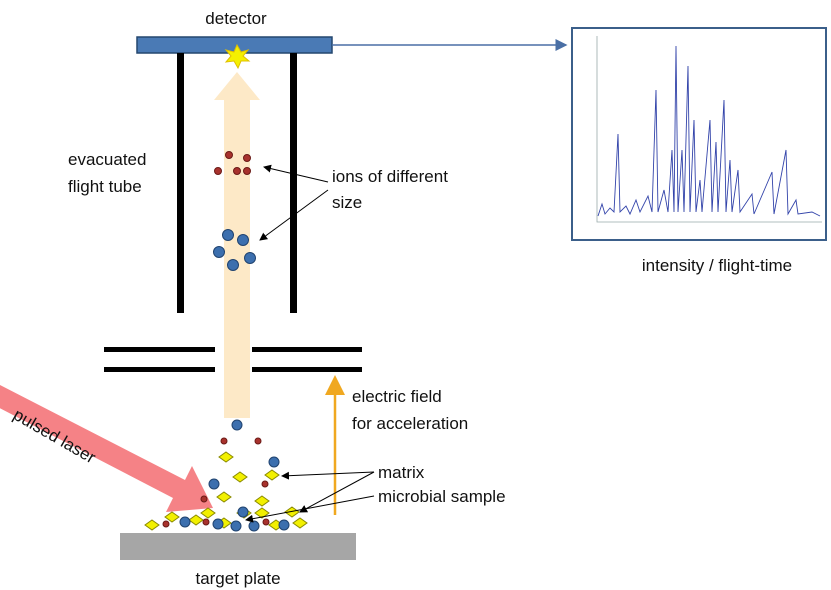 This screenshot has height=590, width=831. I want to click on field-label: for acceleration, so click(410, 423).